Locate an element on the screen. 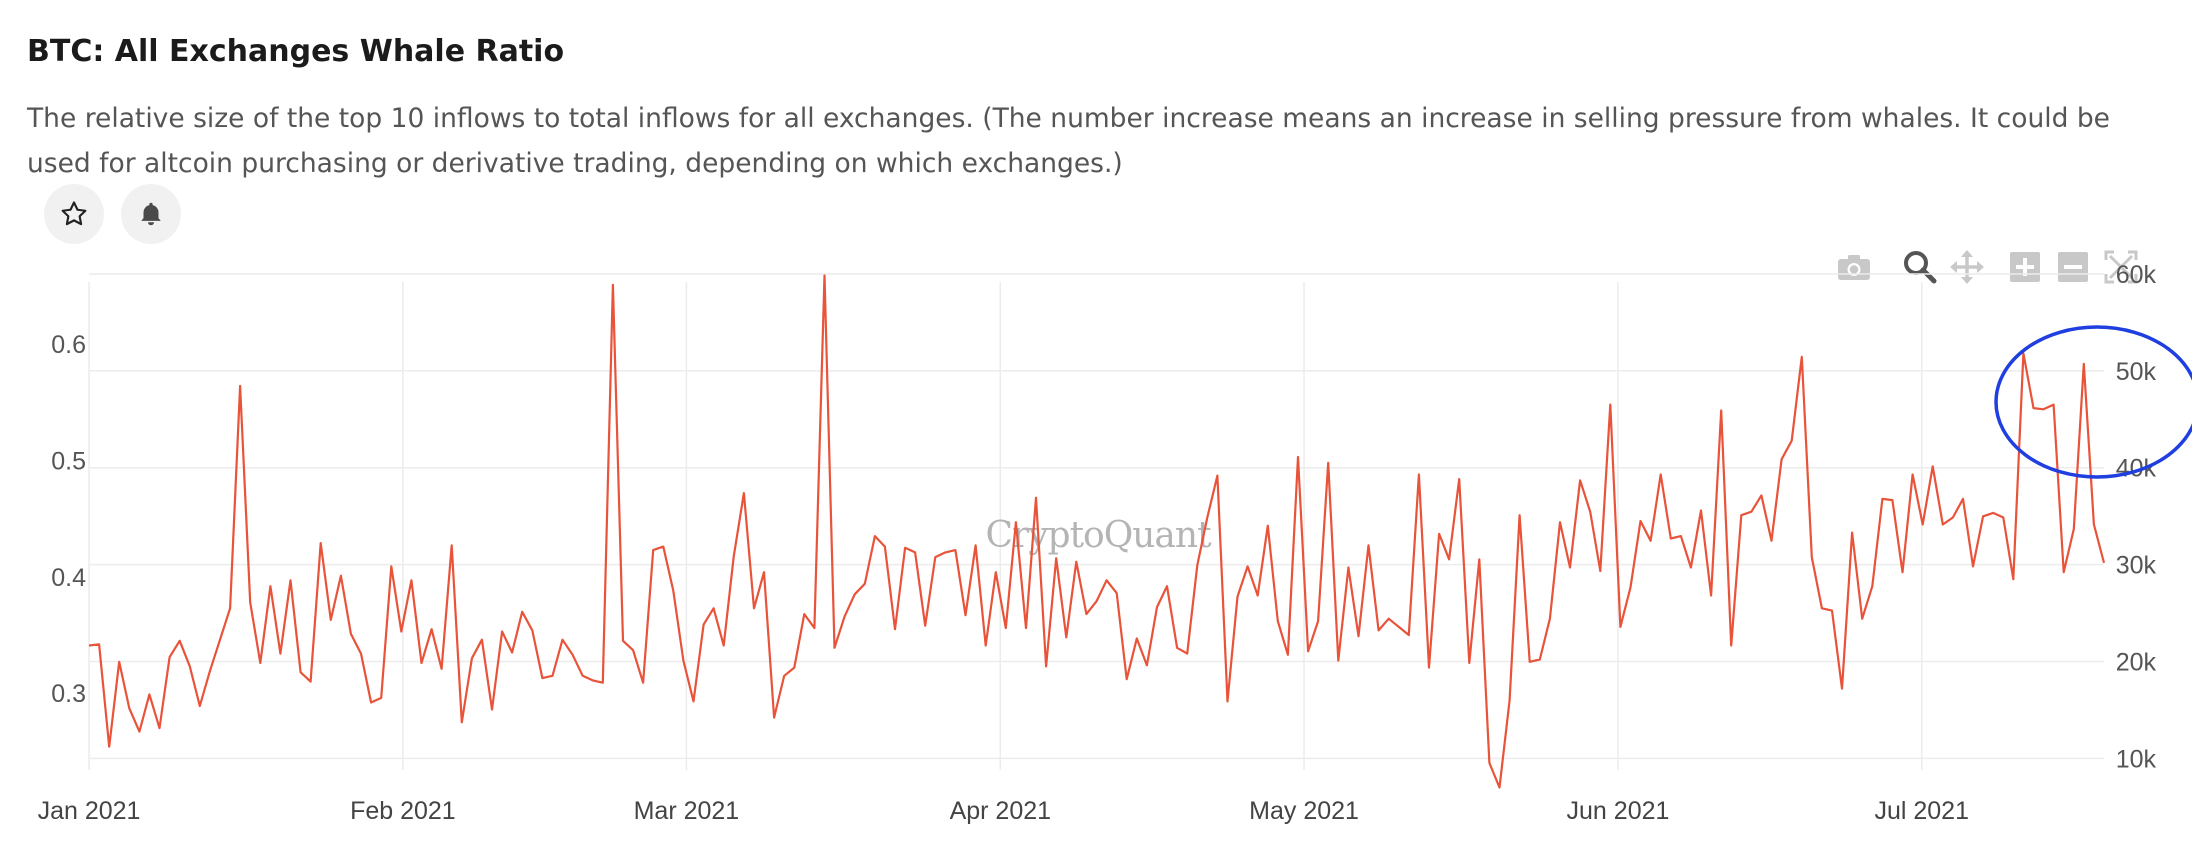 The width and height of the screenshot is (2192, 853). y-tick-label: 0.6 is located at coordinates (68, 345).